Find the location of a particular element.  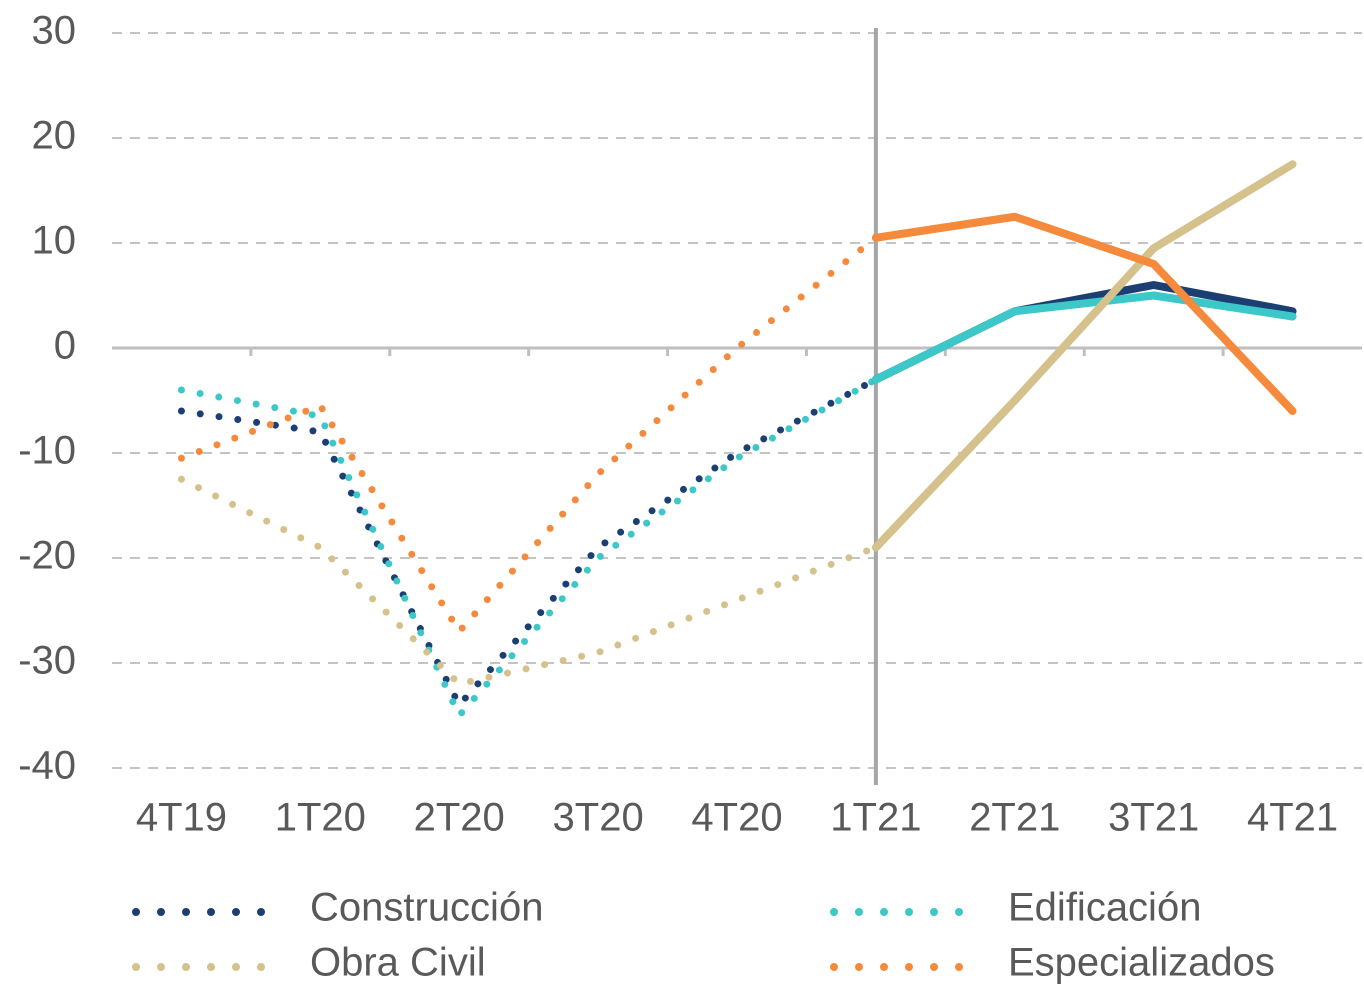

y-tick-label: -30 is located at coordinates (47, 661).